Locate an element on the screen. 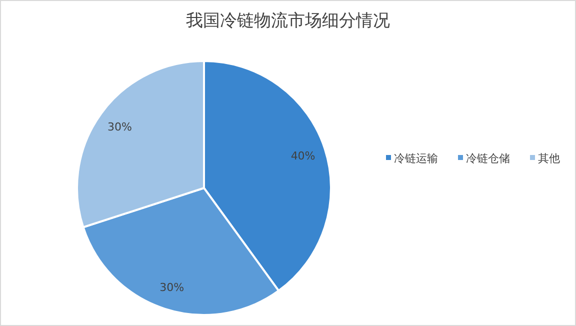 The height and width of the screenshot is (326, 576). legend-label: 其他 is located at coordinates (549, 158).